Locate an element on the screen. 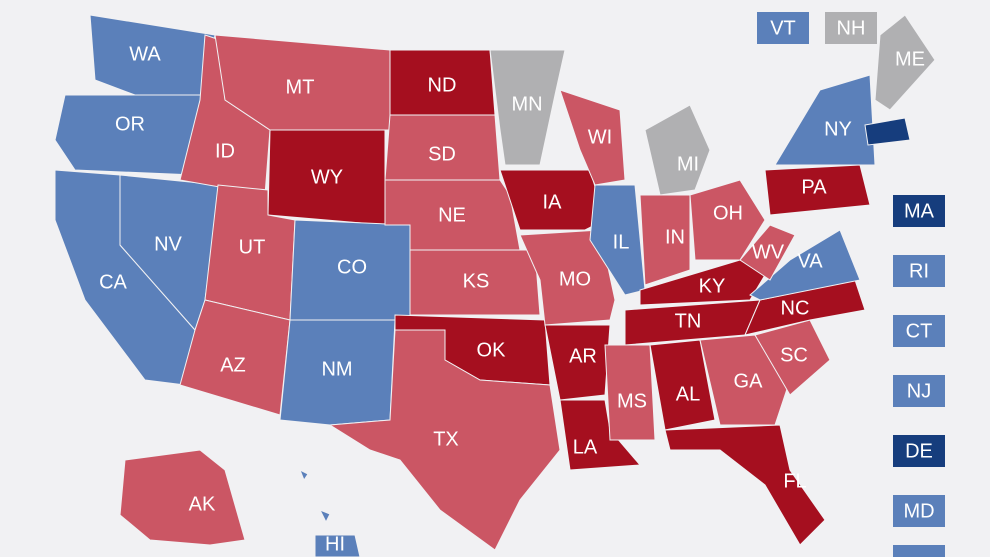 The width and height of the screenshot is (990, 557). state-label: AZ is located at coordinates (233, 365).